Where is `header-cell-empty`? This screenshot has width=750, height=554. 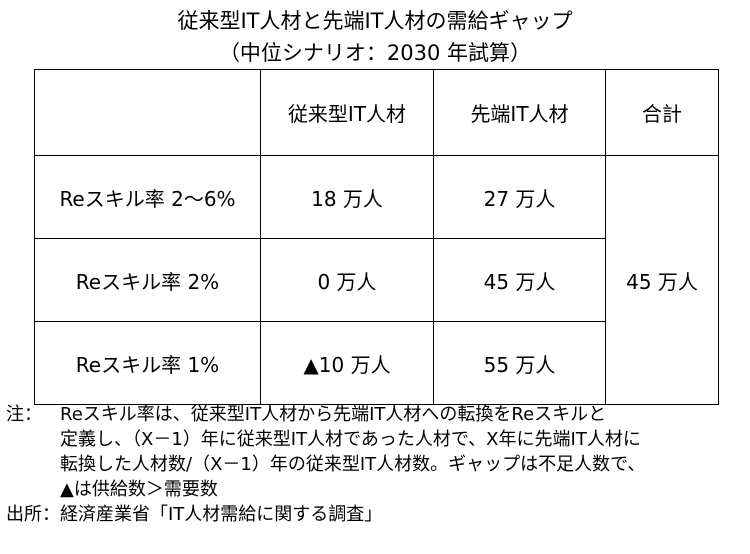 header-cell-empty is located at coordinates (147, 112).